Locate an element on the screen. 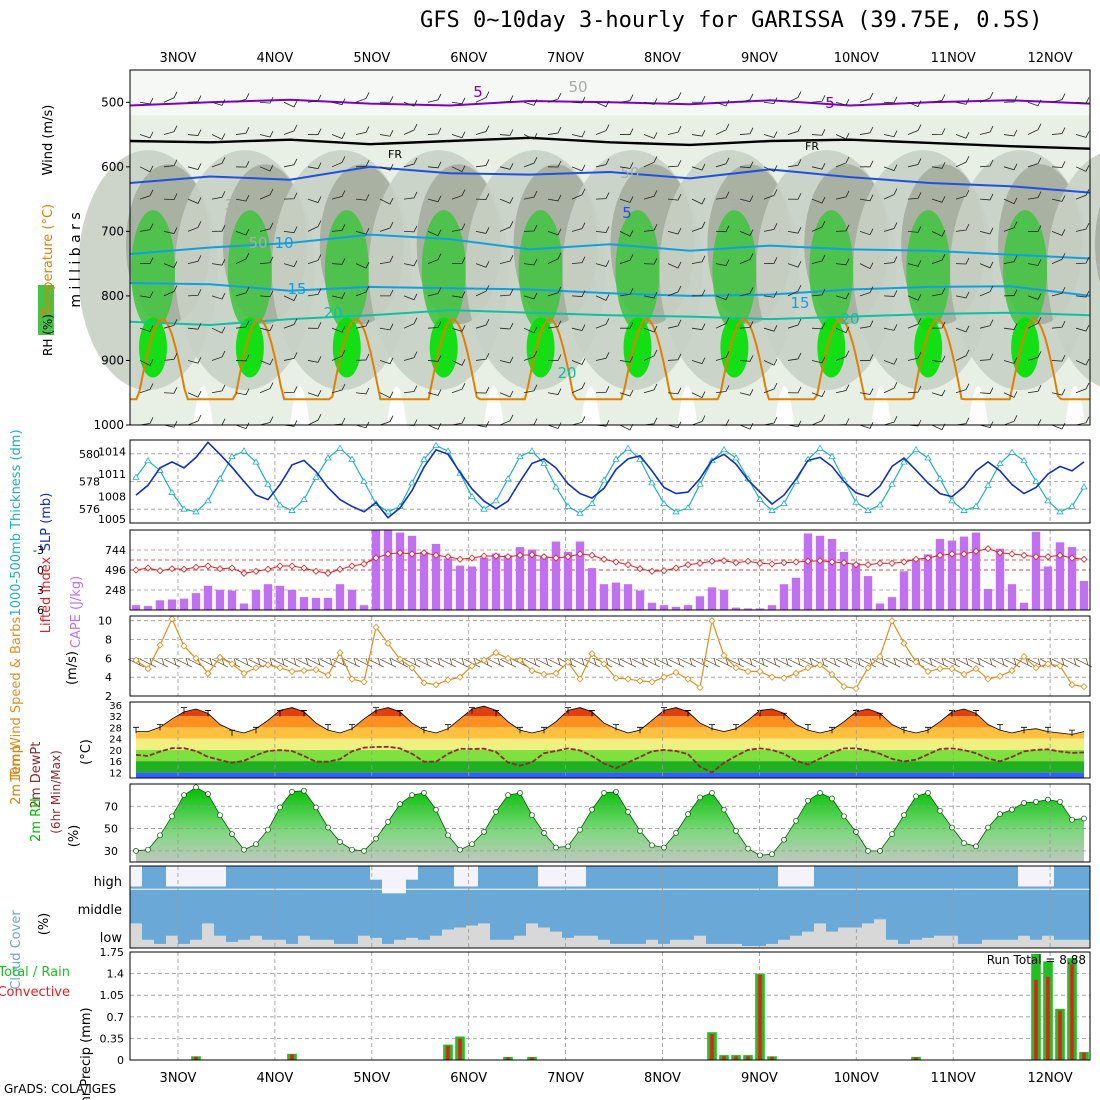  wind-speed-line is located at coordinates (610, 653).